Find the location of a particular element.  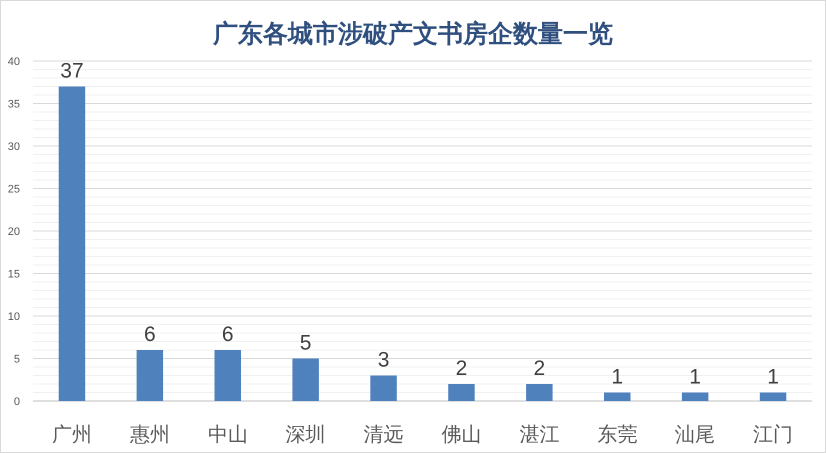

y-tick-label: 35 is located at coordinates (14, 104).